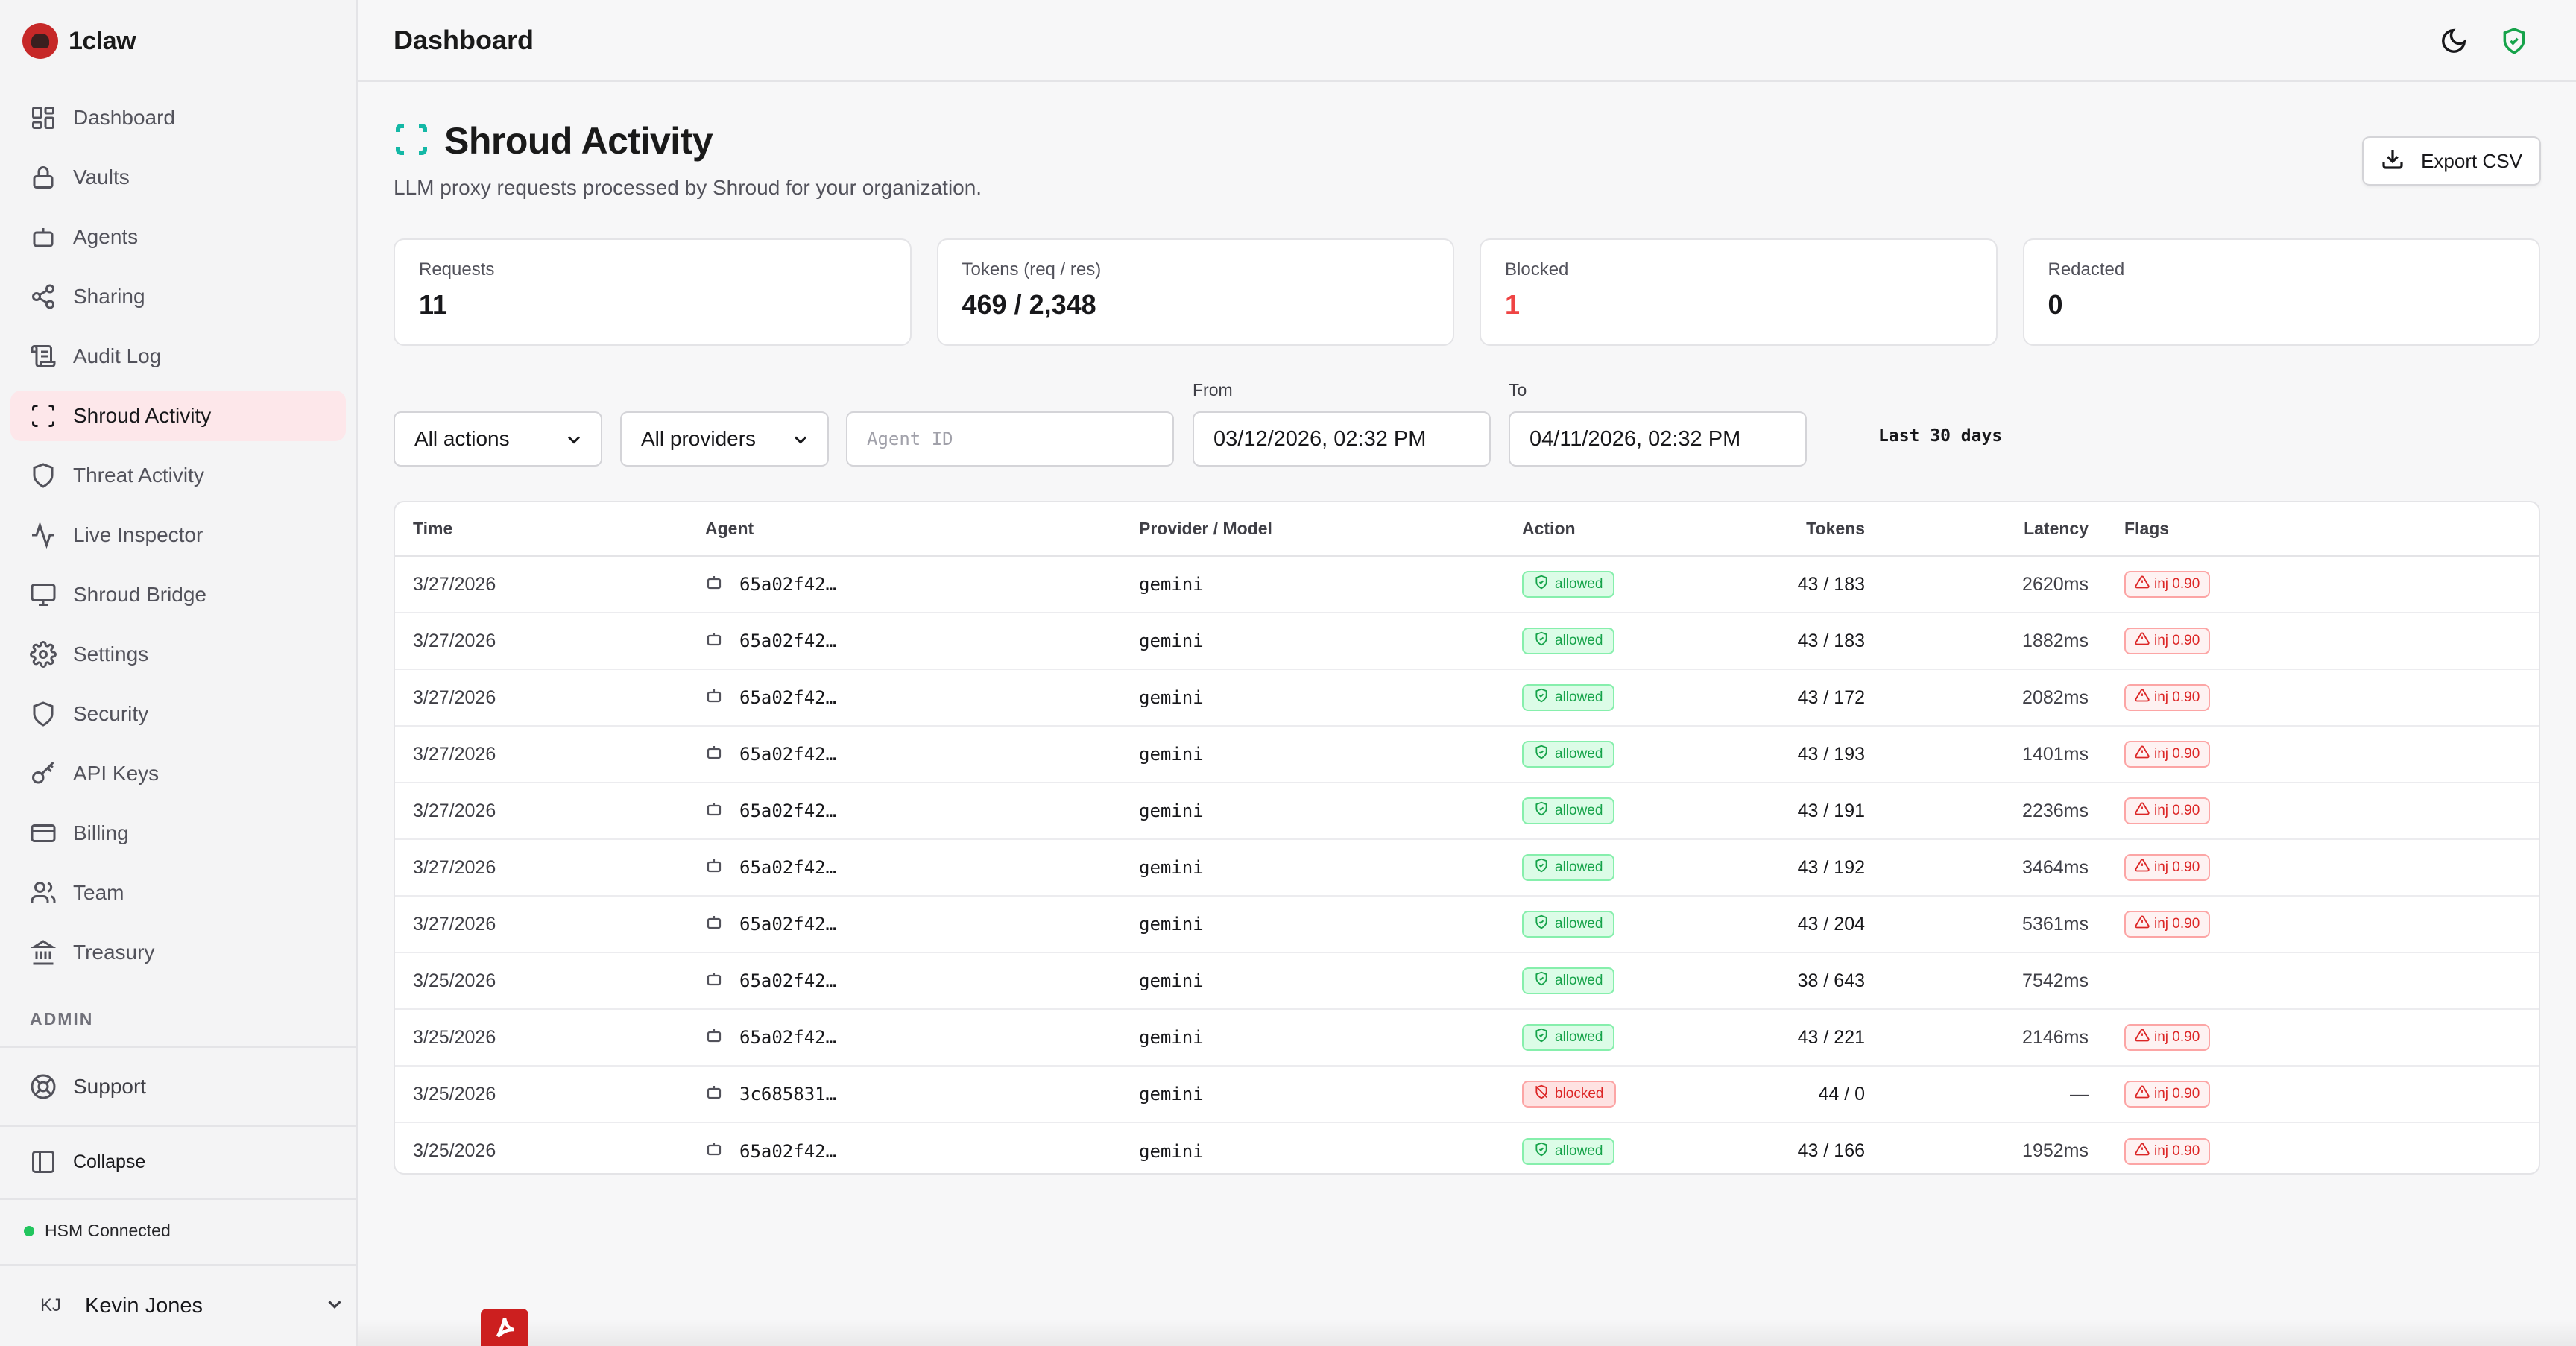 This screenshot has height=1346, width=2576. Describe the element at coordinates (178, 893) in the screenshot. I see `sidebar-item-team: Team` at that location.